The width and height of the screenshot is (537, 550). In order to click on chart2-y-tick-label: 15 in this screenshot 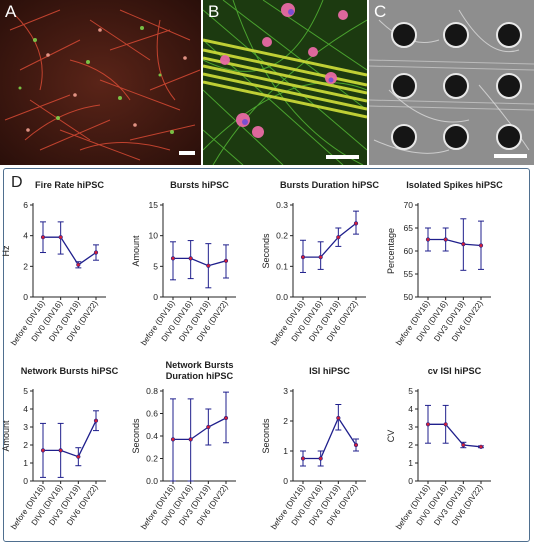, I will do `click(154, 205)`.